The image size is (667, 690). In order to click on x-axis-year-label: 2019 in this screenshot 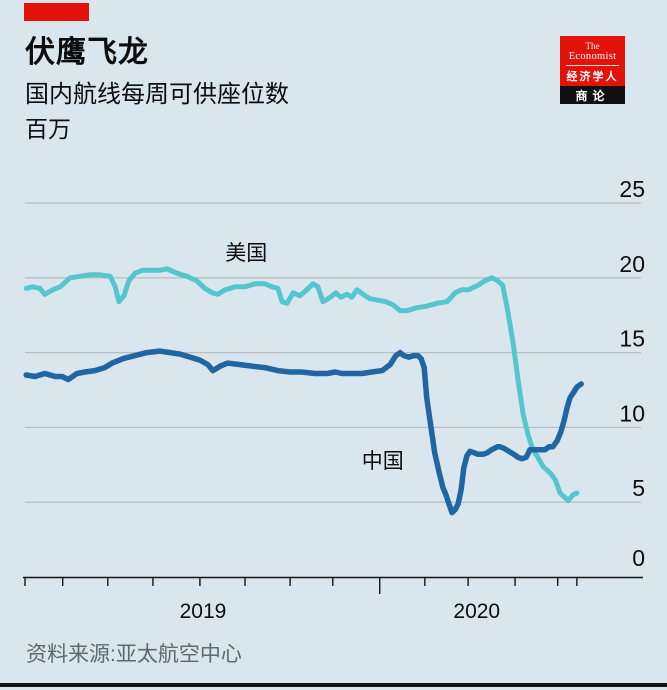, I will do `click(203, 611)`.